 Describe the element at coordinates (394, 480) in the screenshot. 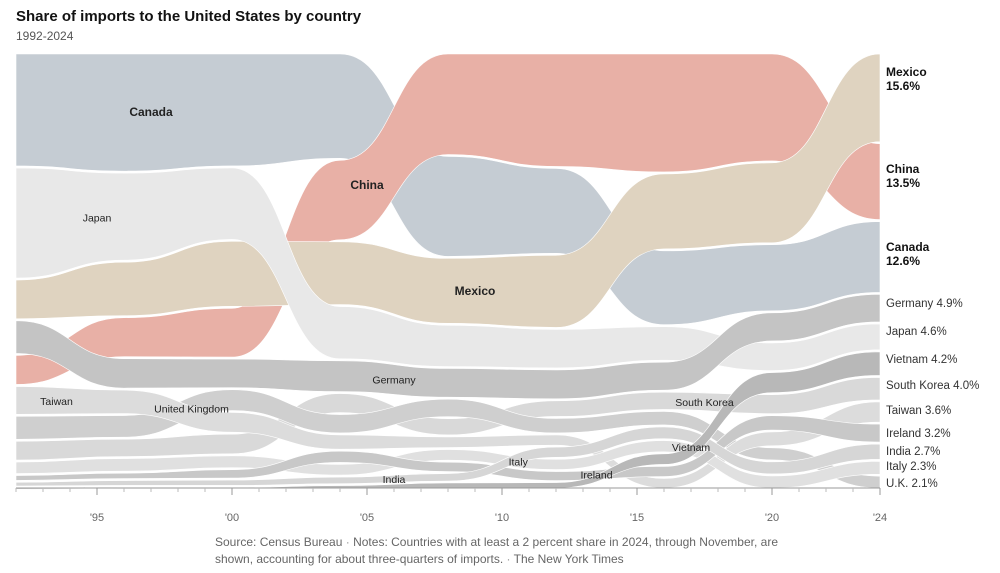

I see `inline-label-india: India` at that location.